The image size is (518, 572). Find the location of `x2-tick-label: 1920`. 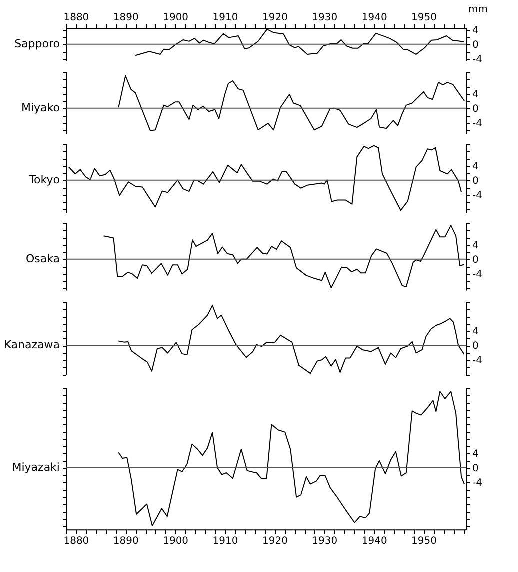

x2-tick-label: 1920 is located at coordinates (275, 18).